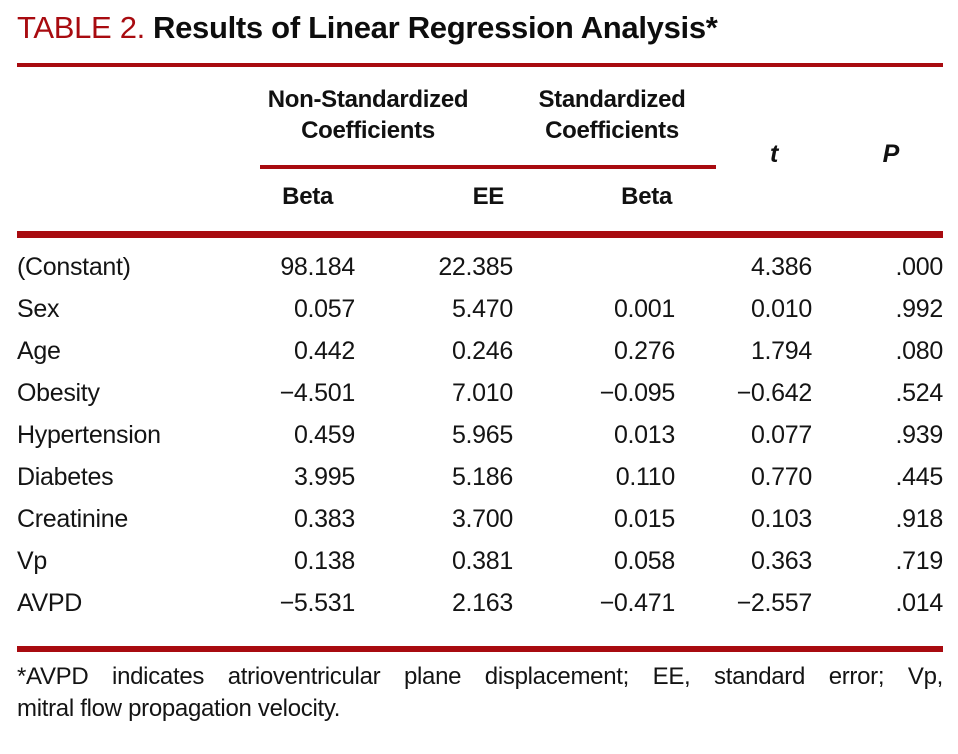  Describe the element at coordinates (435, 27) in the screenshot. I see `table-title-text: Results of Linear Regression Analysis*` at that location.